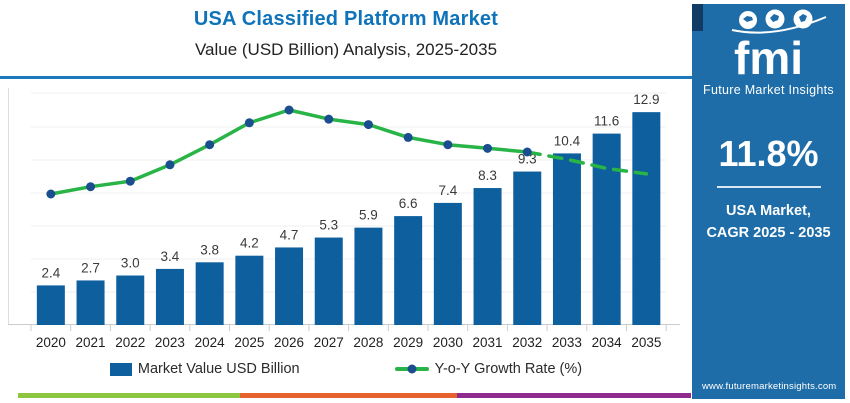 This screenshot has width=850, height=403. Describe the element at coordinates (768, 153) in the screenshot. I see `cagr-value: 11.8%` at that location.